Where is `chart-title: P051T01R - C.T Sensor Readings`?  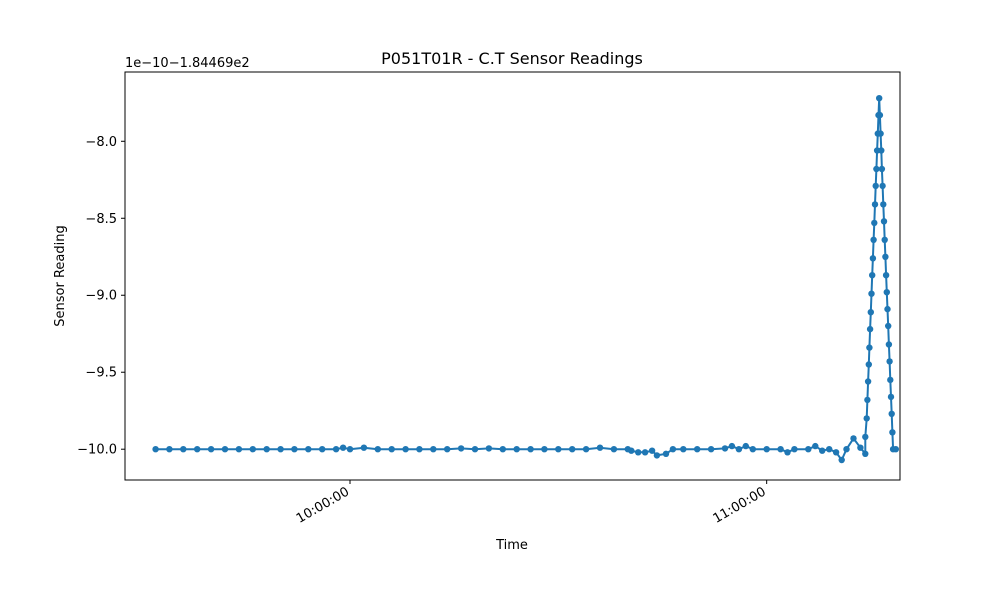
chart-title: P051T01R - C.T Sensor Readings is located at coordinates (512, 58).